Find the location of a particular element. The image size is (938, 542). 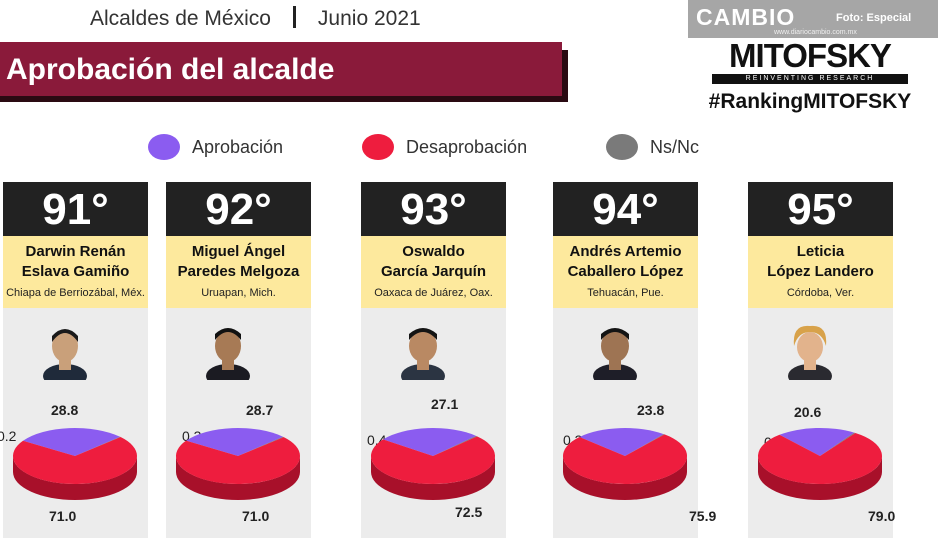

cambio-logo: CAMBIO is located at coordinates (746, 17).